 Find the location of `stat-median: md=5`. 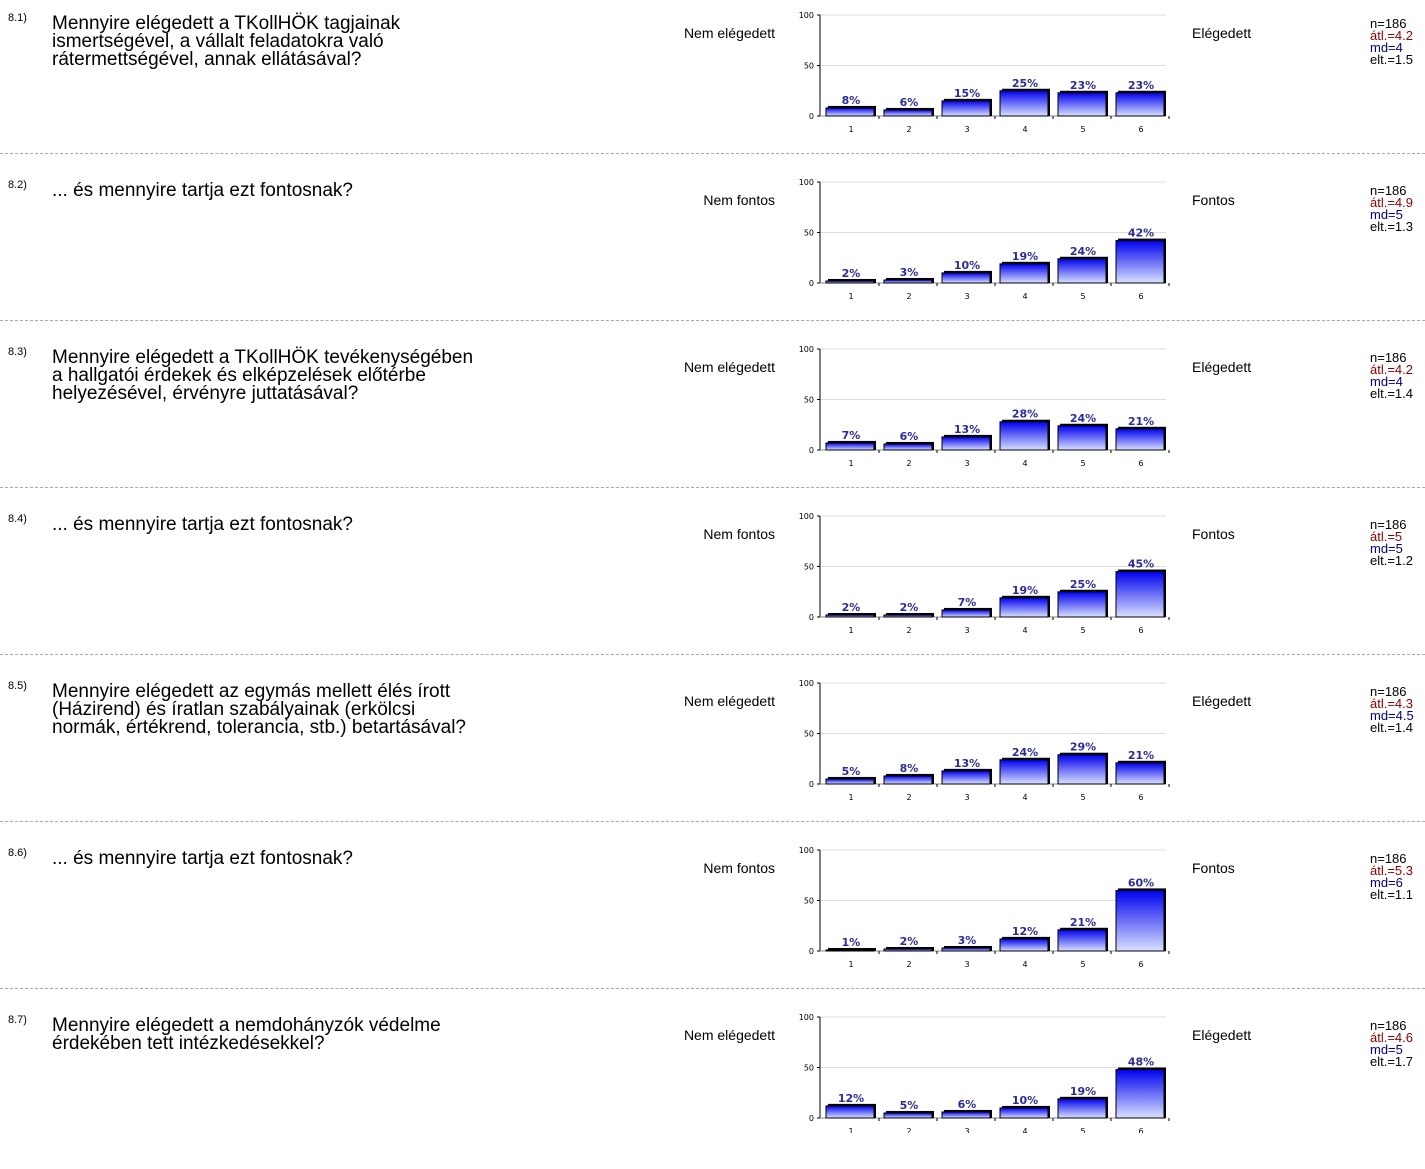

stat-median: md=5 is located at coordinates (1386, 548).